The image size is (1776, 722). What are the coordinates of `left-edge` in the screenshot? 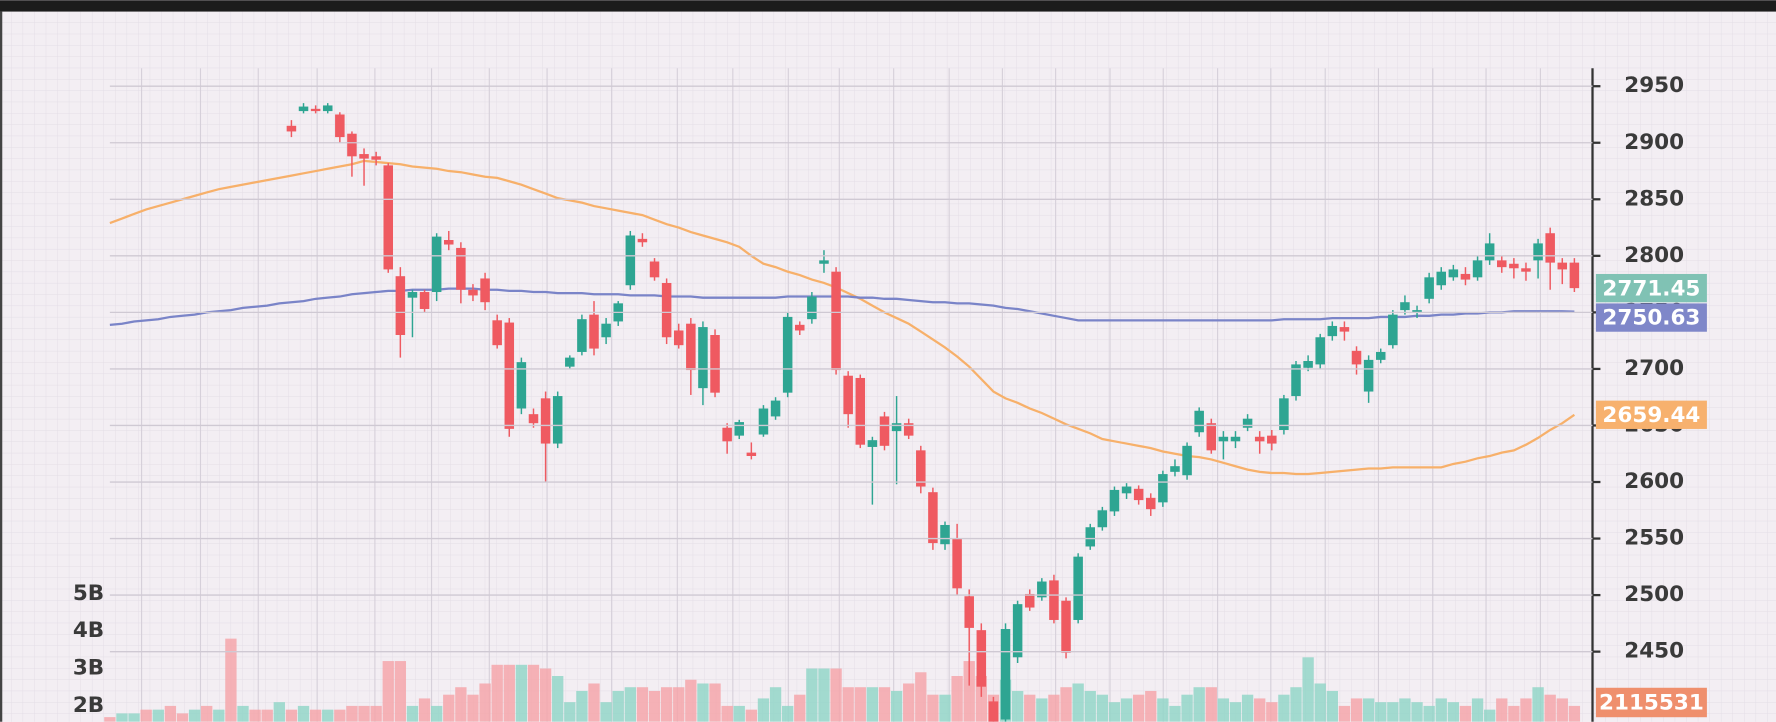 It's located at (1, 366).